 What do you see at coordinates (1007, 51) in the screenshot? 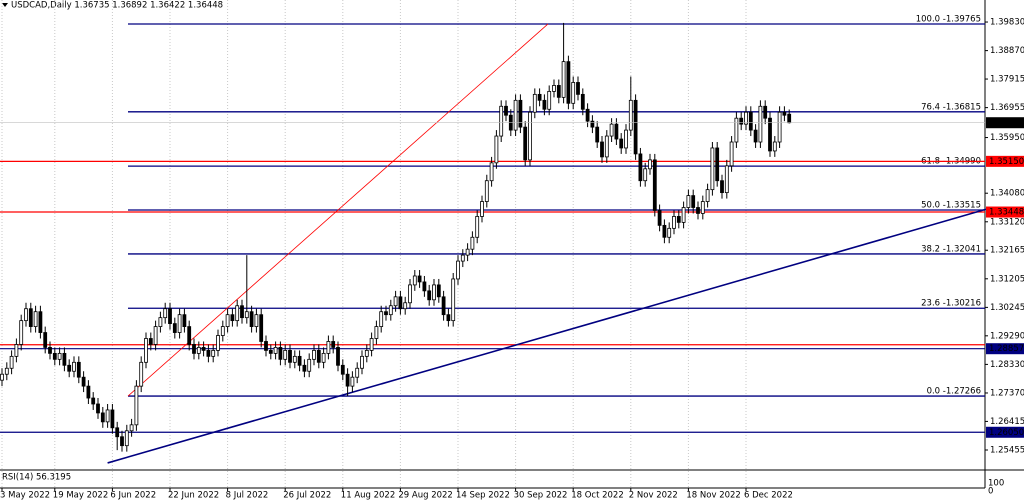
I see `y-tick-label: 1.38870` at bounding box center [1007, 51].